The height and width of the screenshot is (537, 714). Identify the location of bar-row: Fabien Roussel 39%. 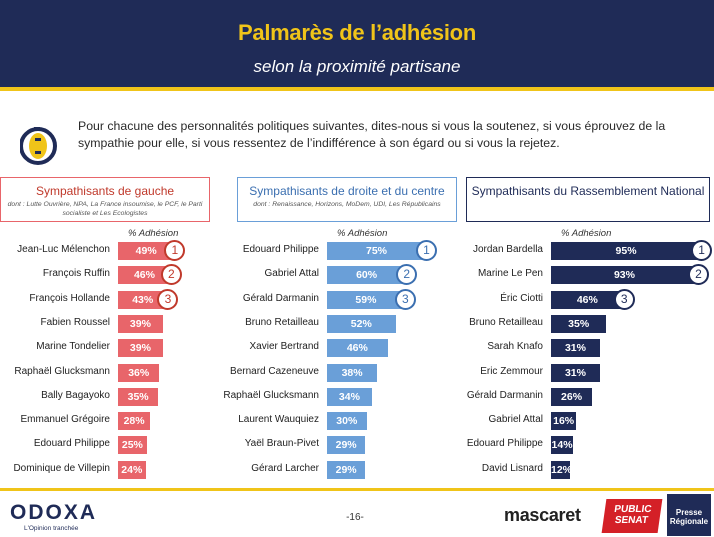
(105, 324).